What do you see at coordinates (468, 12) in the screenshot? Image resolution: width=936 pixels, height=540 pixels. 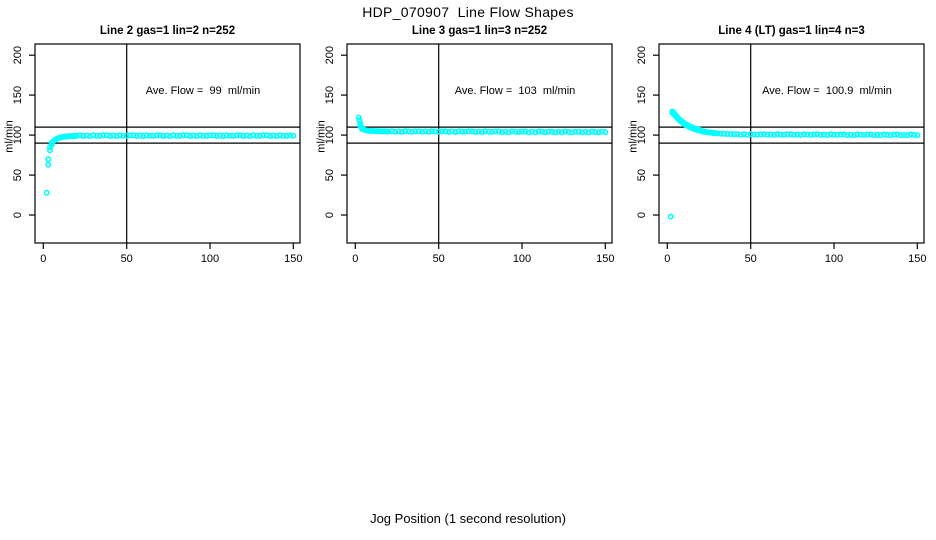 I see `chart-title: HDP_070907 Line Flow Shapes` at bounding box center [468, 12].